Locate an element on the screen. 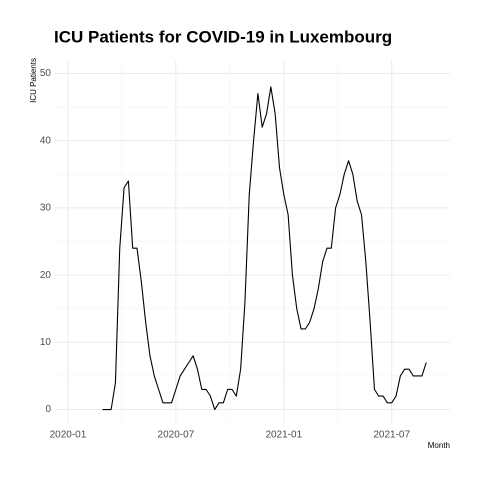  y-tick-label: 30 is located at coordinates (46, 208).